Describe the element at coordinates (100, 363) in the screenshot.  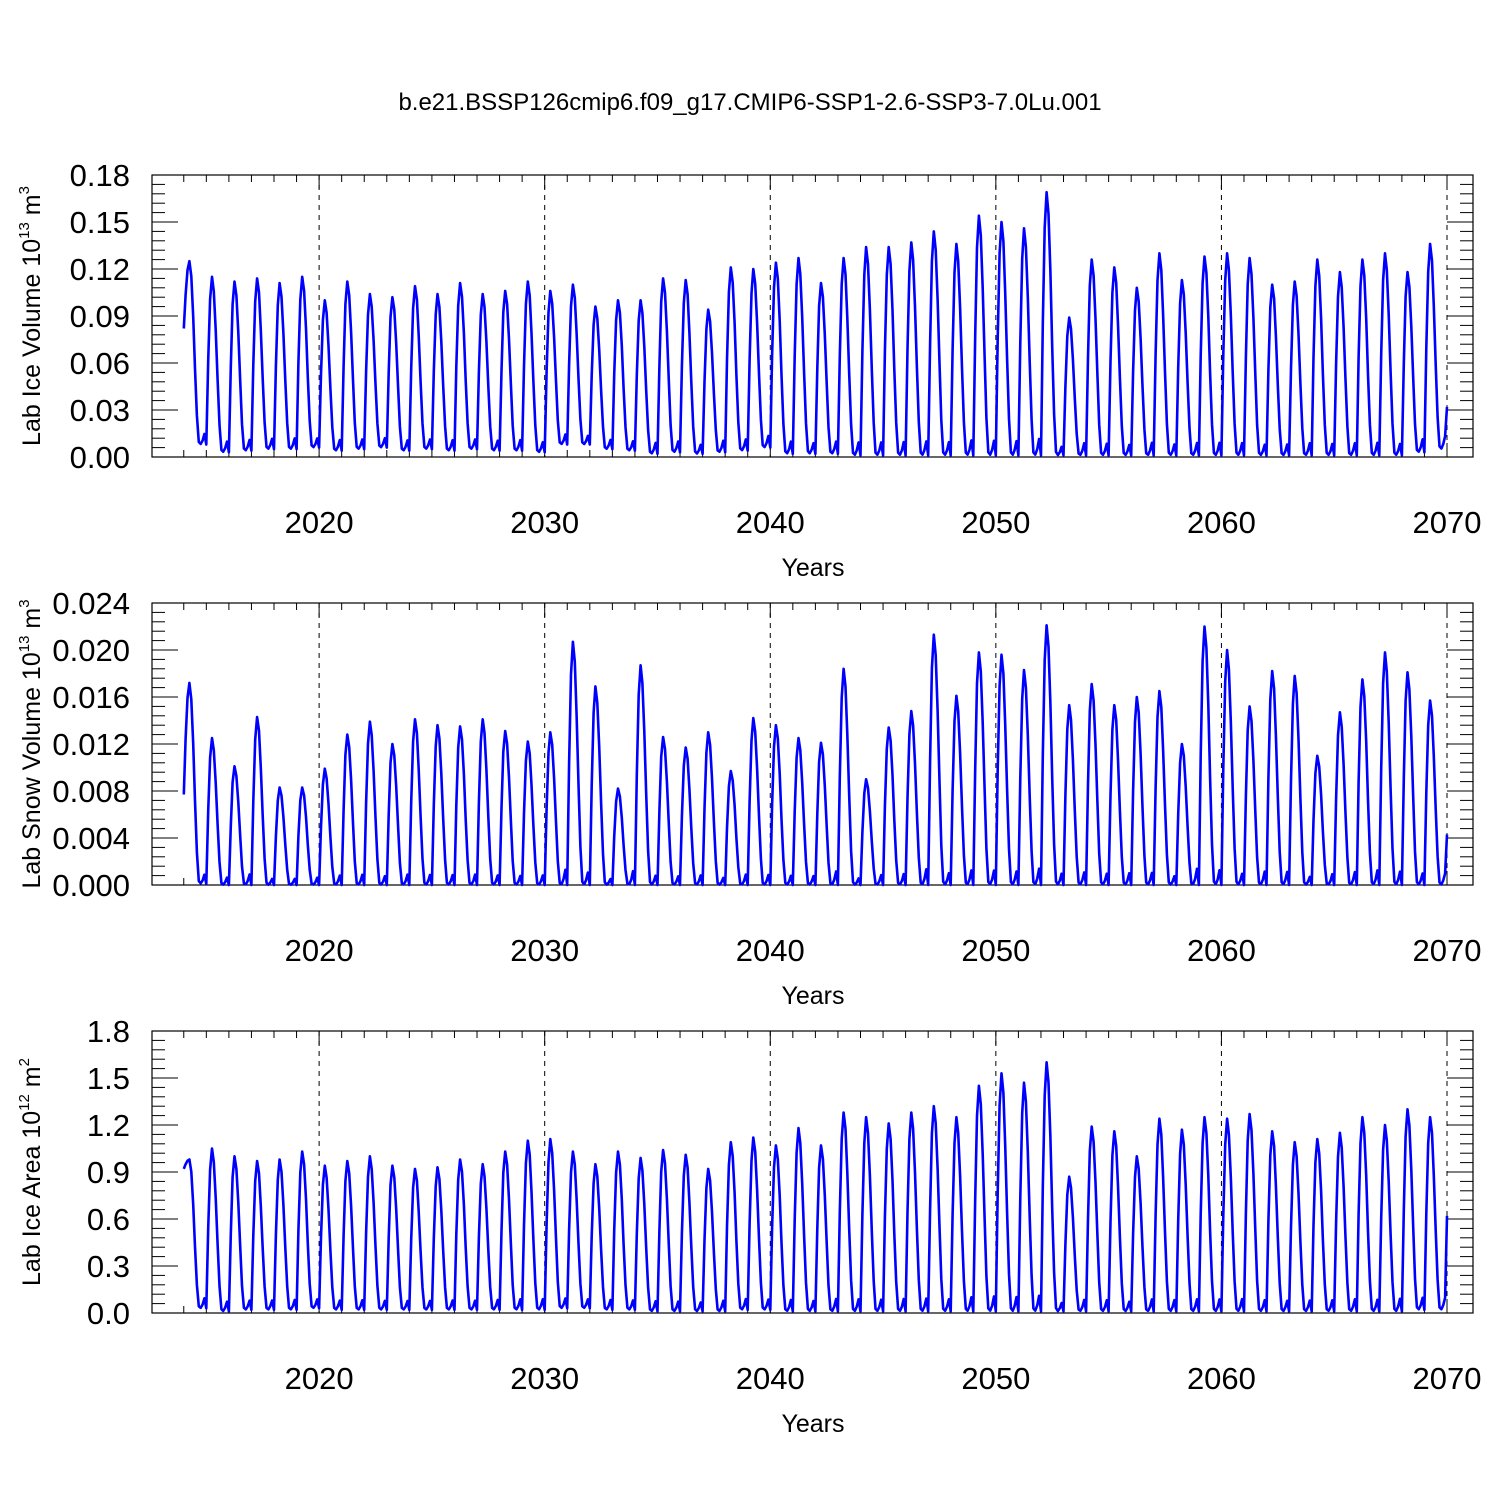
I see `y-tick-label: 0.06` at that location.